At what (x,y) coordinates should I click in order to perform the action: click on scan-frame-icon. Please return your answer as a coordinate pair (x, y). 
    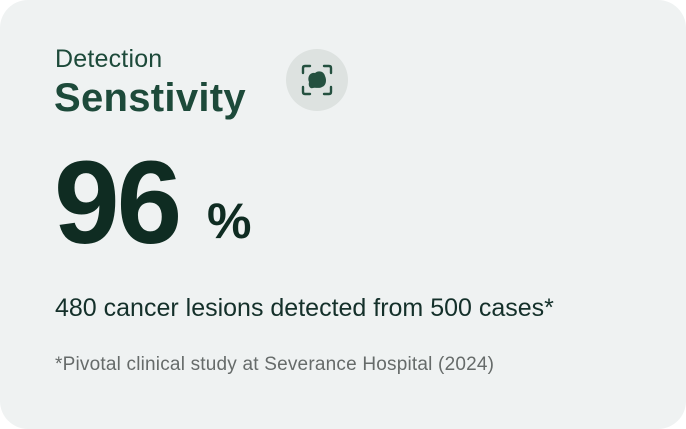
    Looking at the image, I should click on (317, 80).